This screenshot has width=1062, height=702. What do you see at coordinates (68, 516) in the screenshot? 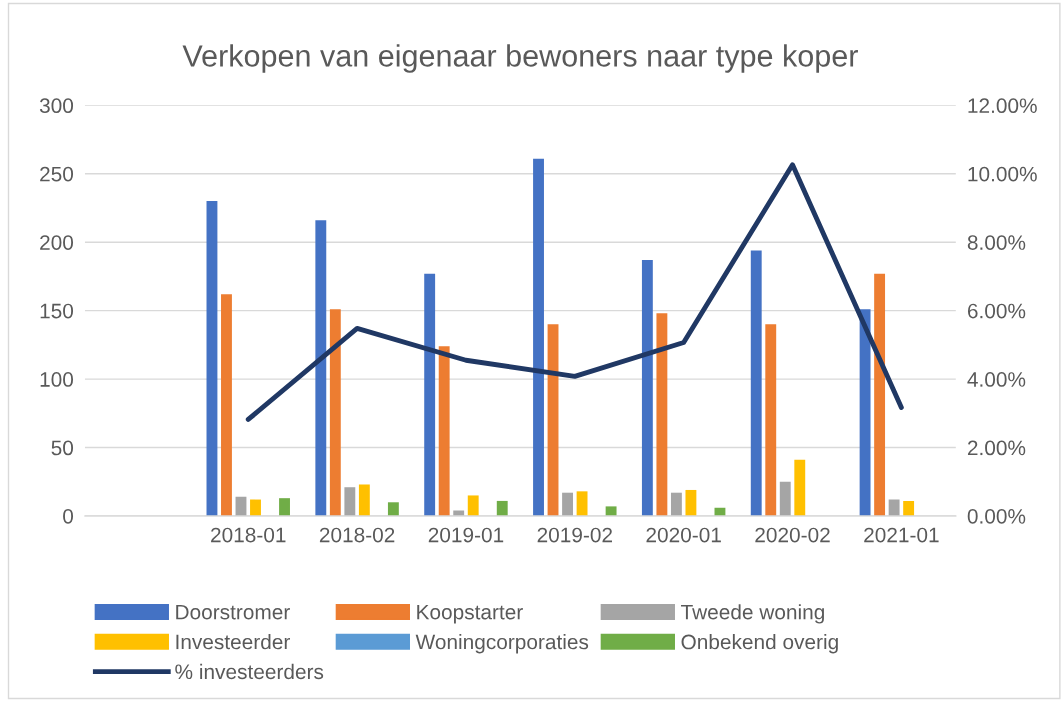
I see `y-tick-label: 0` at bounding box center [68, 516].